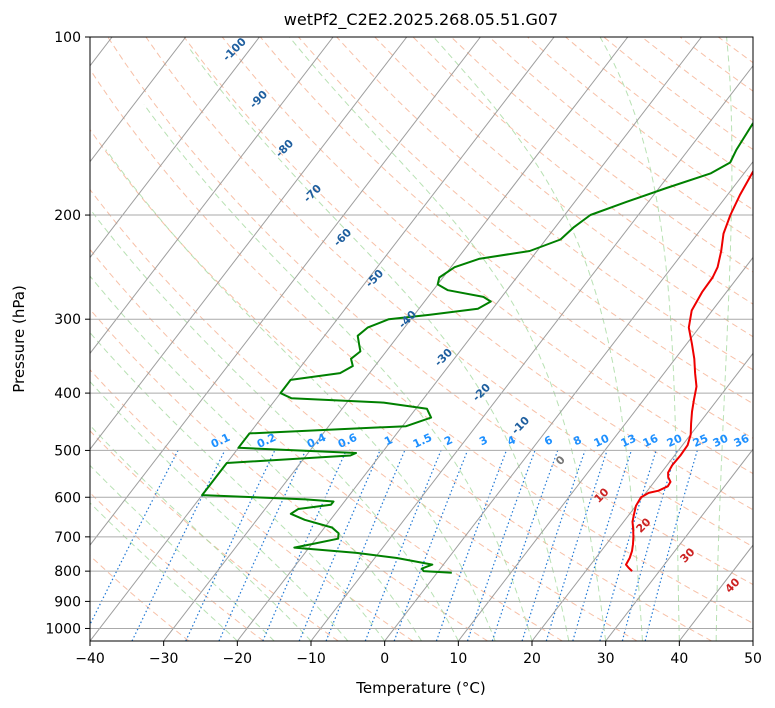 This screenshot has width=775, height=708. Describe the element at coordinates (602, 441) in the screenshot. I see `mixing-ratio-label: 10` at that location.